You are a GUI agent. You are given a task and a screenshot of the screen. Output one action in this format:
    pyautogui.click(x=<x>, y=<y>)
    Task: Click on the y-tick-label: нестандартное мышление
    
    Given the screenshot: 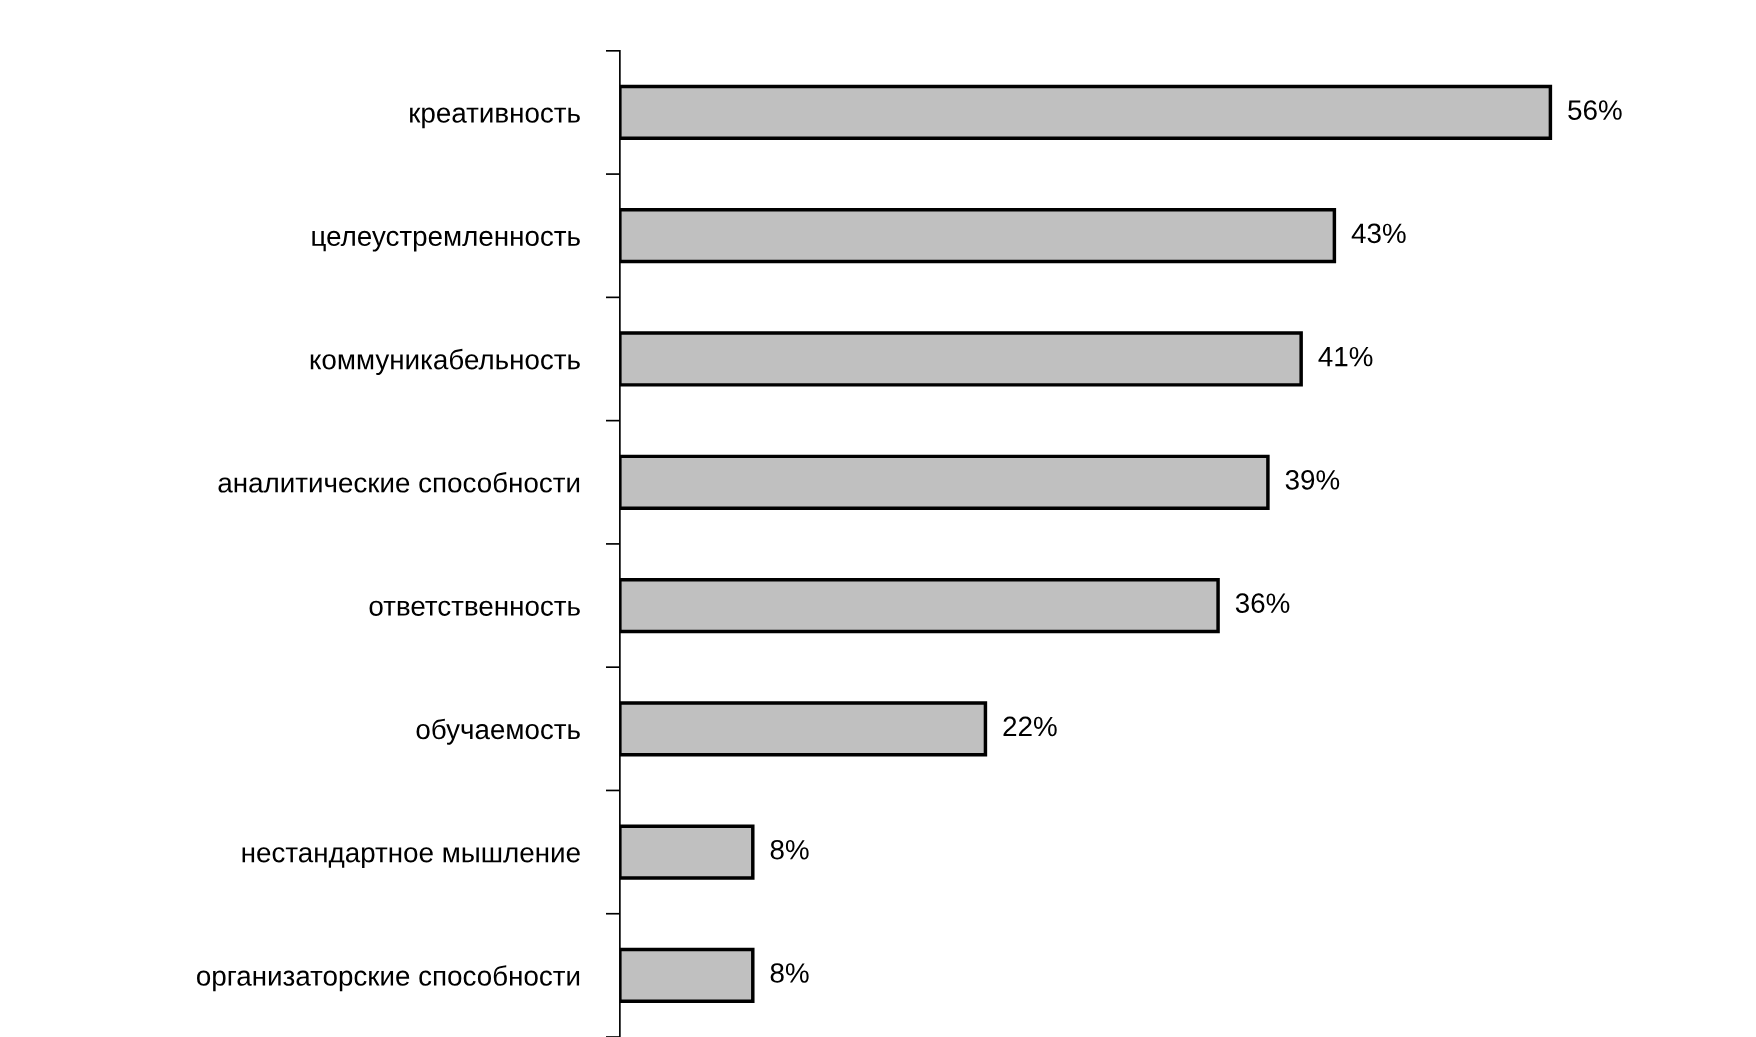 What is the action you would take?
    pyautogui.click(x=411, y=857)
    